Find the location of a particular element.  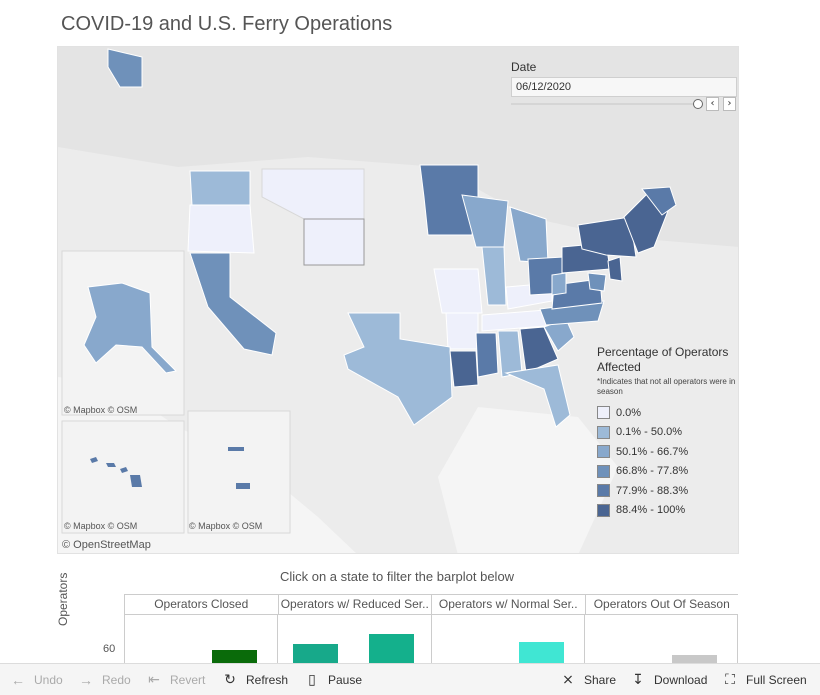

share-button: ⨯ Share is located at coordinates (588, 679).